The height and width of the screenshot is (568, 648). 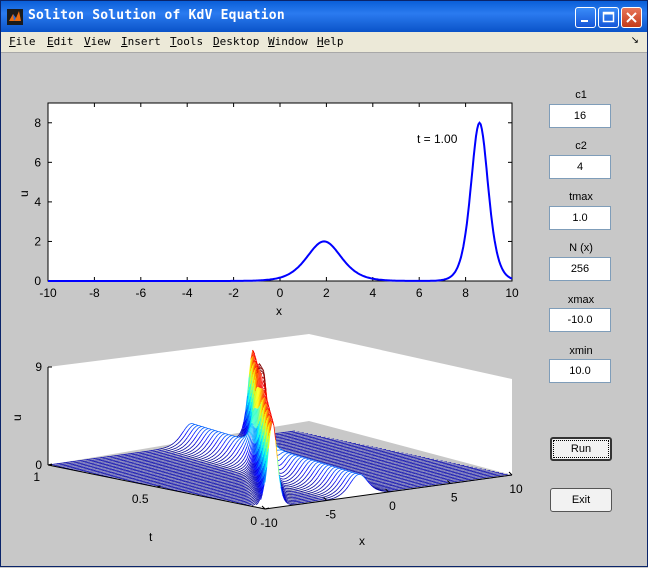 I want to click on dock-arrow-icon: ↘, so click(x=635, y=40).